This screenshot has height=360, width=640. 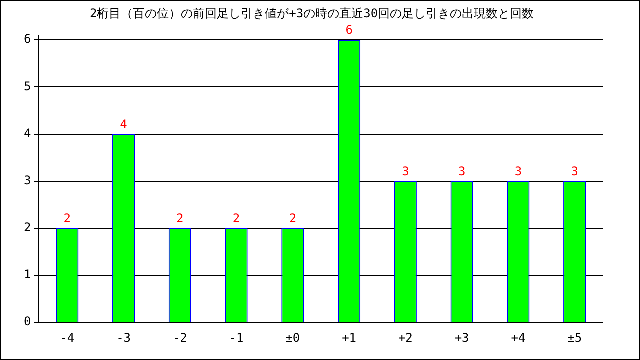 I want to click on chart-title: 2桁目（百の位）の前回足し引き値が+3の時の直近30回の足し引きの出現数と回数, so click(x=312, y=13).